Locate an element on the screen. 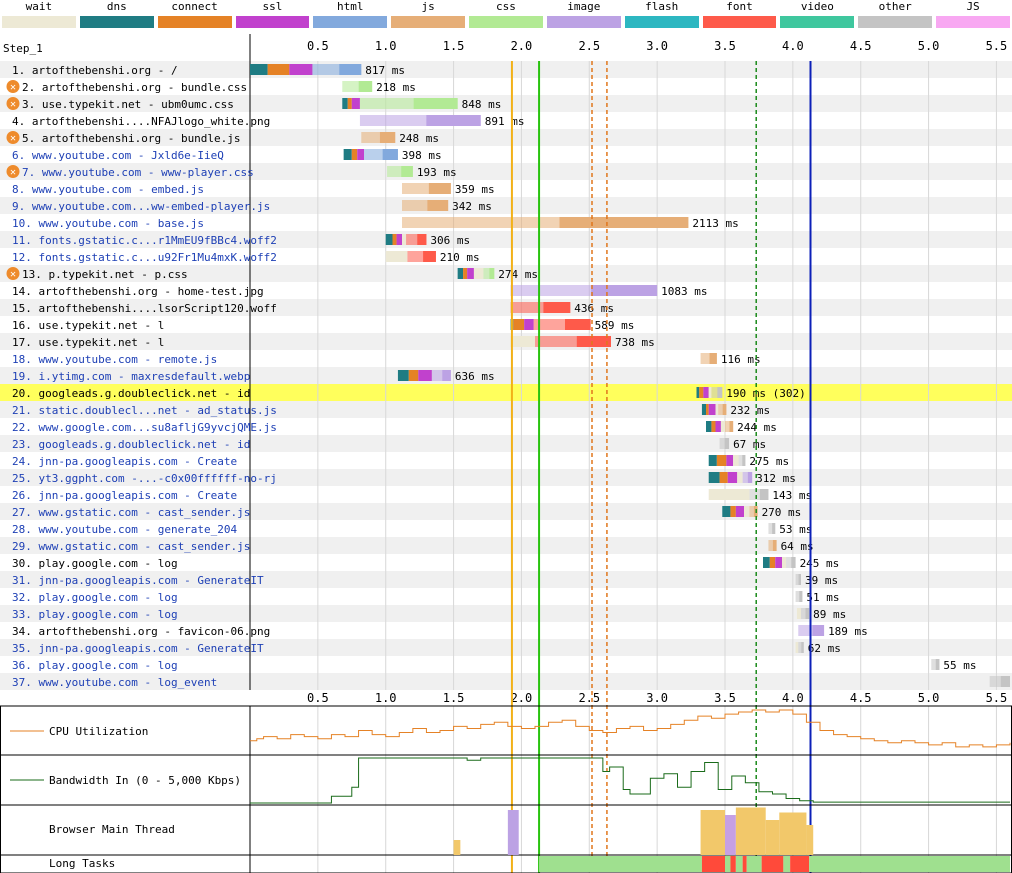 The height and width of the screenshot is (873, 1012). main-thread-label: Browser Main Thread is located at coordinates (112, 829).